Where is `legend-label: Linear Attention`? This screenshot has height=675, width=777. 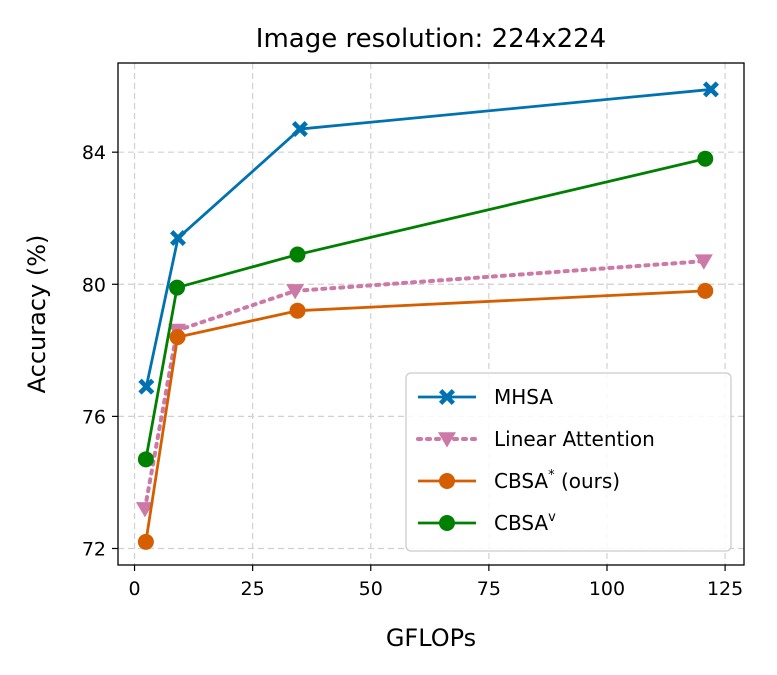 legend-label: Linear Attention is located at coordinates (574, 439).